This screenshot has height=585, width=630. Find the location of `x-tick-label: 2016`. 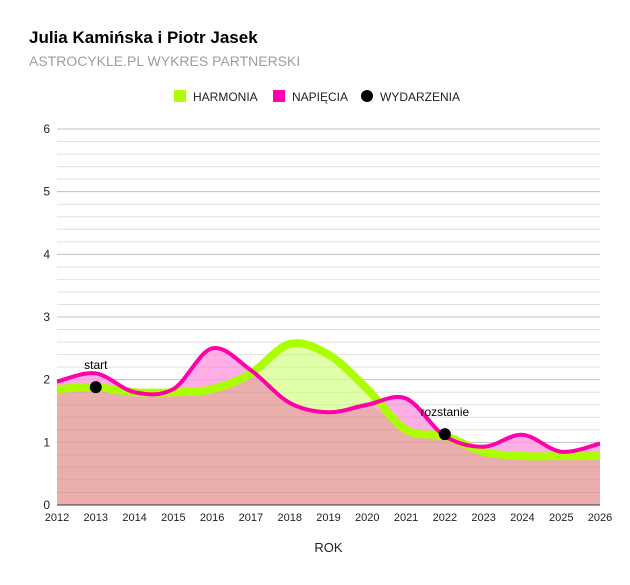

x-tick-label: 2016 is located at coordinates (212, 518).